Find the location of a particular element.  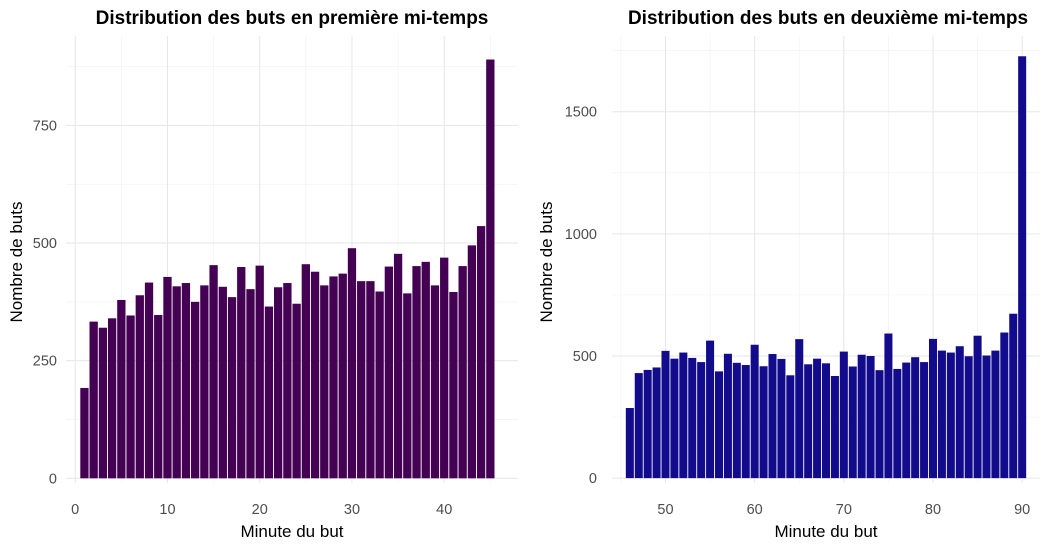

x-tick-label: 40 is located at coordinates (444, 510).